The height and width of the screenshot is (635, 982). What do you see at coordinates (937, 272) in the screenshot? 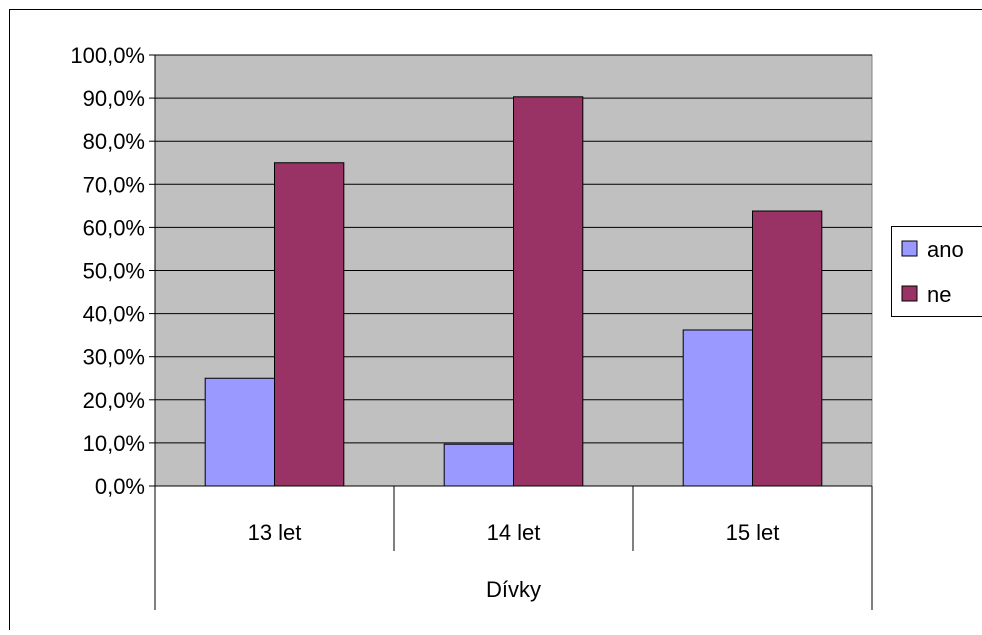
I see `legend: ano ne` at bounding box center [937, 272].